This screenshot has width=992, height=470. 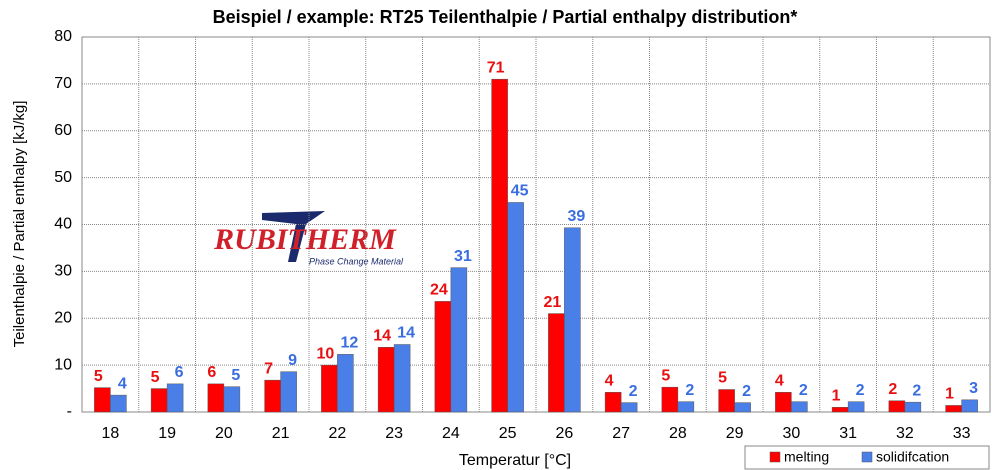 What do you see at coordinates (293, 236) in the screenshot?
I see `logo-icon` at bounding box center [293, 236].